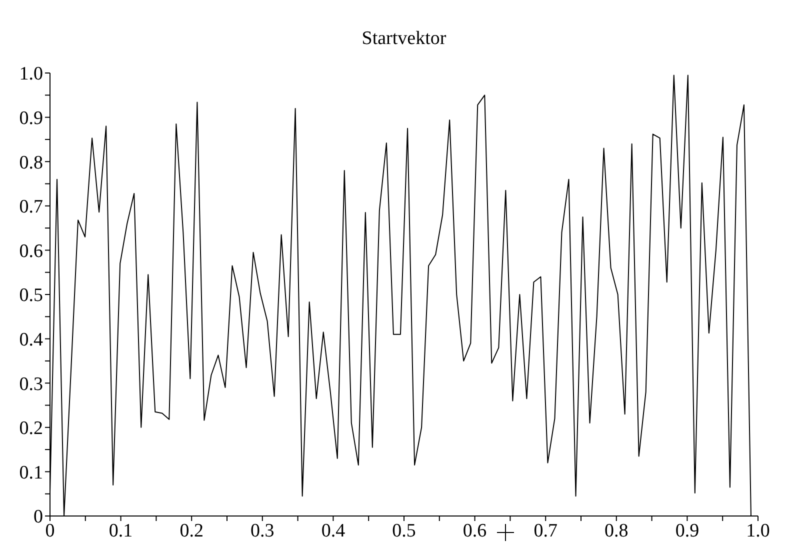  Describe the element at coordinates (31, 384) in the screenshot. I see `y-tick-label: 0.3` at that location.